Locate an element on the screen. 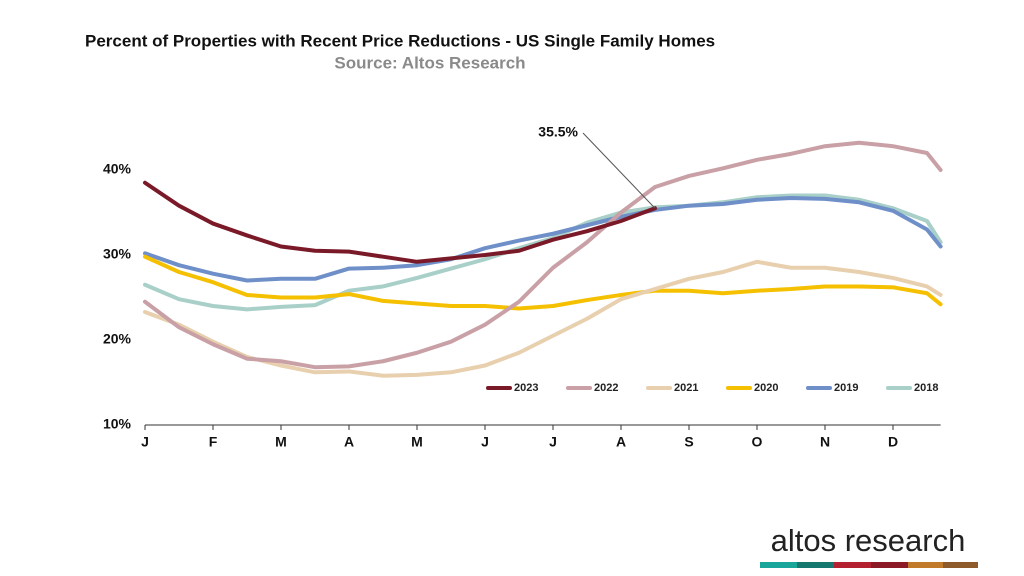 The width and height of the screenshot is (1024, 576). legend-label: 2019 is located at coordinates (846, 388).